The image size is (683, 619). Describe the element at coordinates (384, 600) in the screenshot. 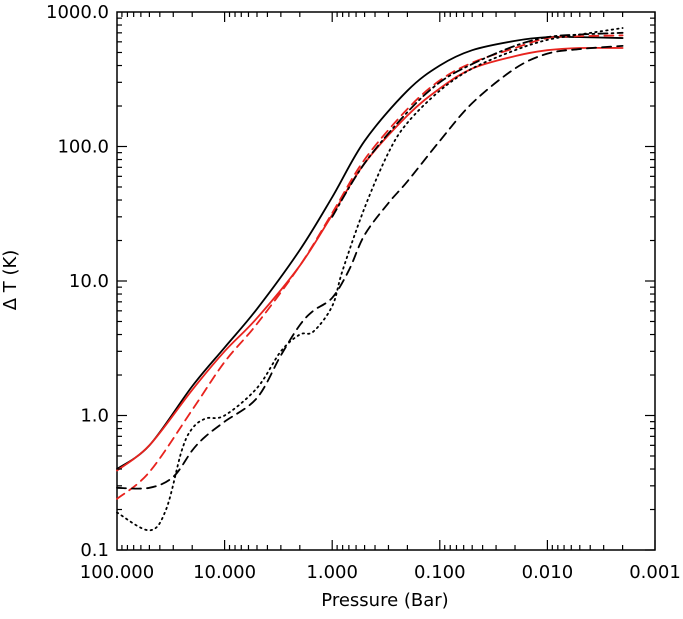

I see `x-axis-title: Pressure (Bar)` at that location.